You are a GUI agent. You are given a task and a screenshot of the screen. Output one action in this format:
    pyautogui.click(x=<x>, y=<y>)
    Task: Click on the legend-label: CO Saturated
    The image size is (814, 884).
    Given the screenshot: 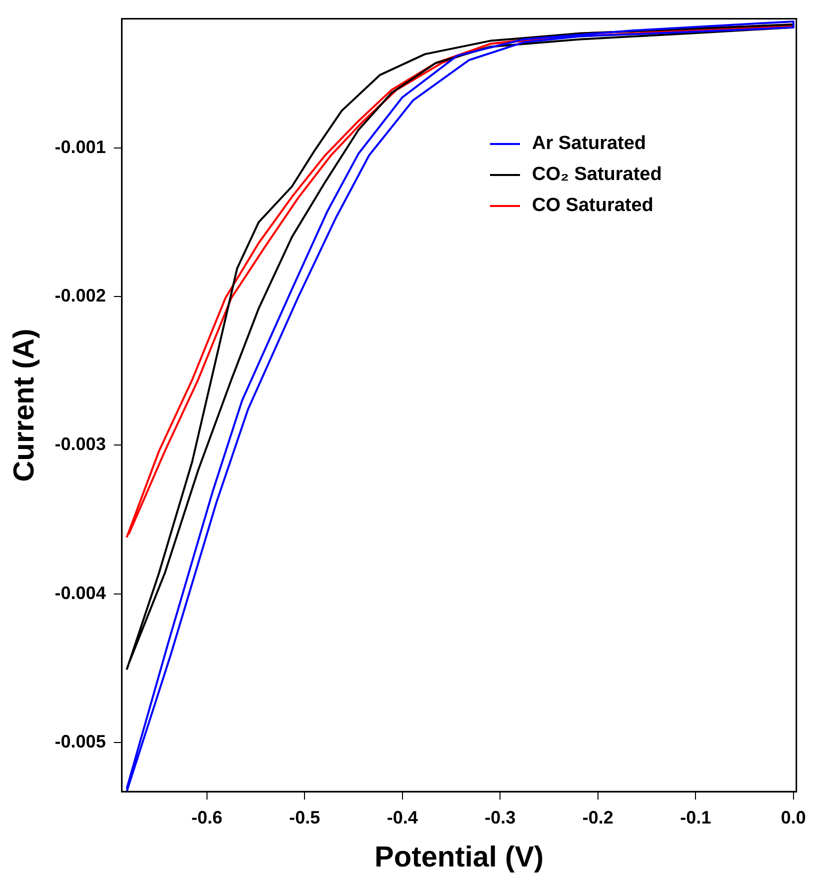 What is the action you would take?
    pyautogui.click(x=593, y=205)
    